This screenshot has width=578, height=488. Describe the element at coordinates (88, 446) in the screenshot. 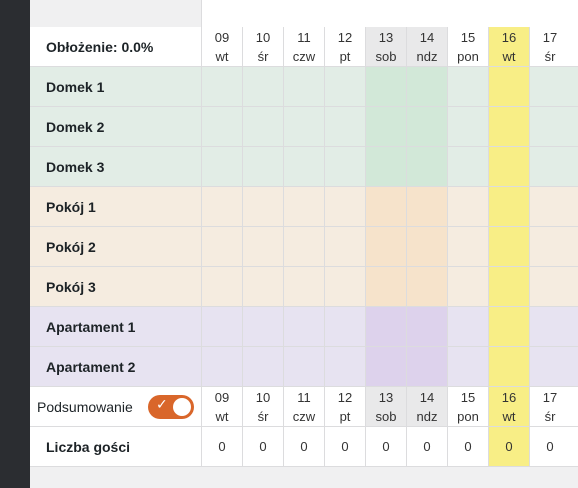

I see `guests-label: Liczba gości` at that location.